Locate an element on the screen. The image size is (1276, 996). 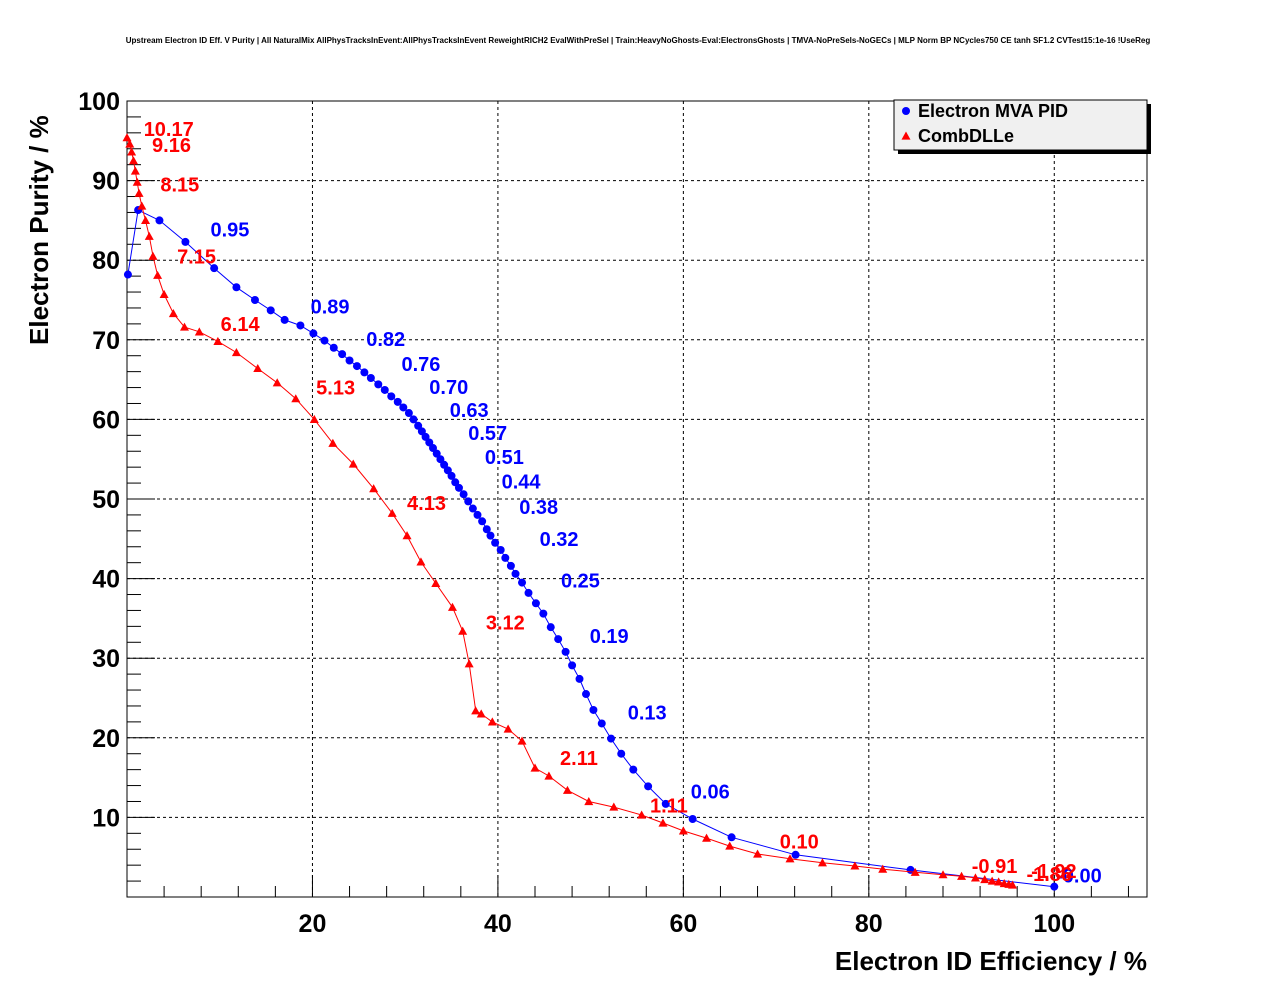
x-tick-label: 20 is located at coordinates (313, 924).